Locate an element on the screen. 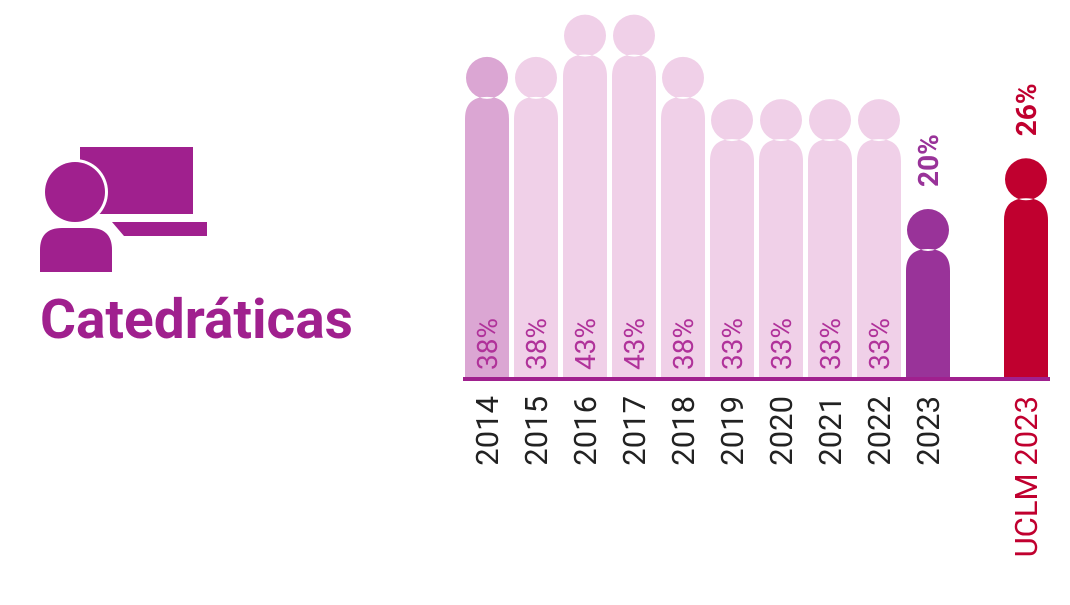  x-tick-label: 2018 is located at coordinates (683, 431).